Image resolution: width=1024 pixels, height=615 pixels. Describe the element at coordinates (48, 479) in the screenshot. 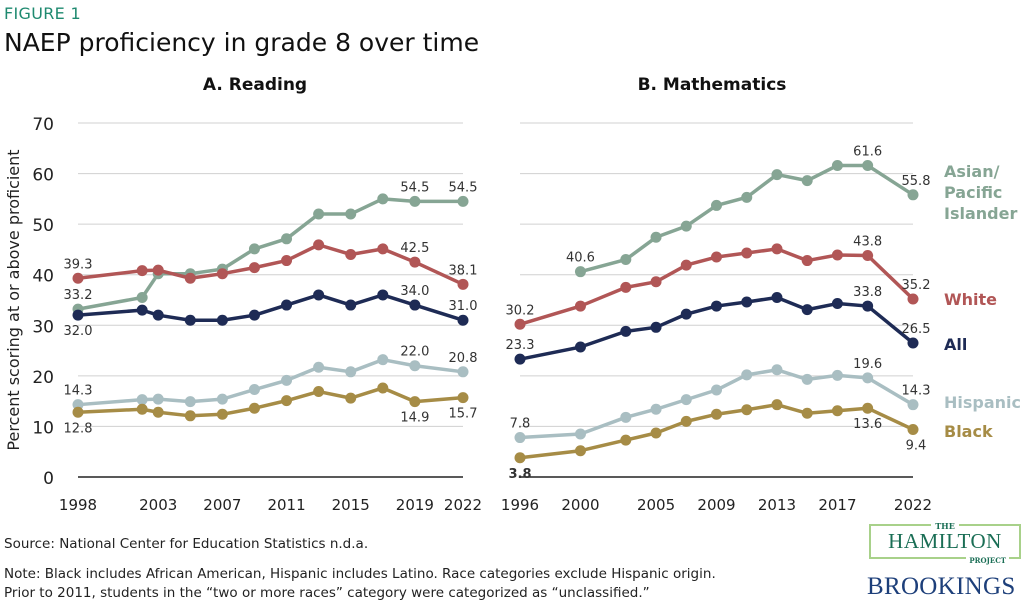

I see `y-tick-label: 0` at that location.